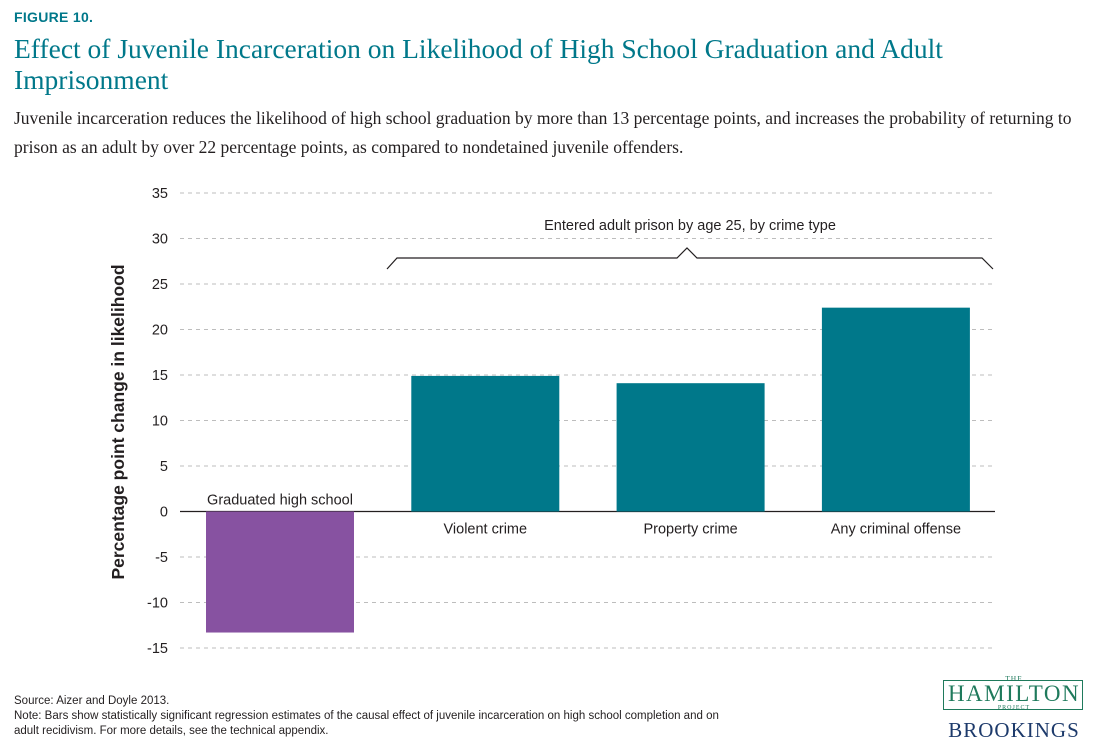 This screenshot has height=752, width=1100. What do you see at coordinates (690, 258) in the screenshot?
I see `group-bracket` at bounding box center [690, 258].